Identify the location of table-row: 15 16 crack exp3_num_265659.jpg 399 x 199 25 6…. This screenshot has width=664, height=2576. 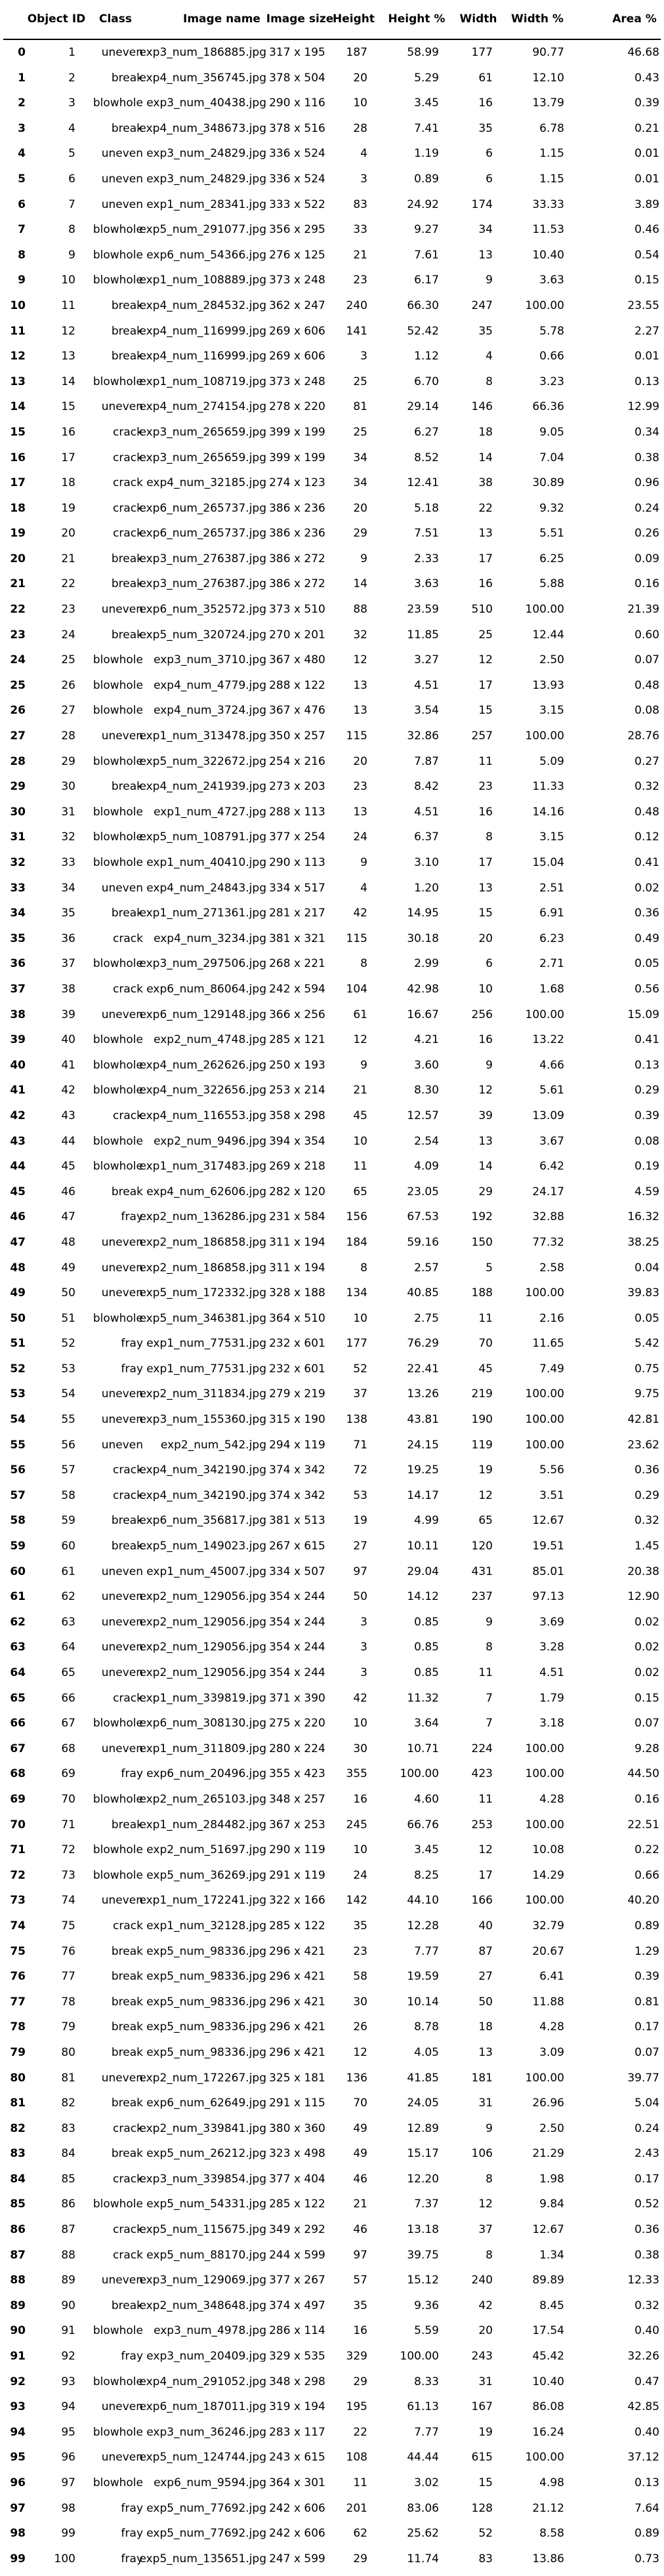
(332, 432).